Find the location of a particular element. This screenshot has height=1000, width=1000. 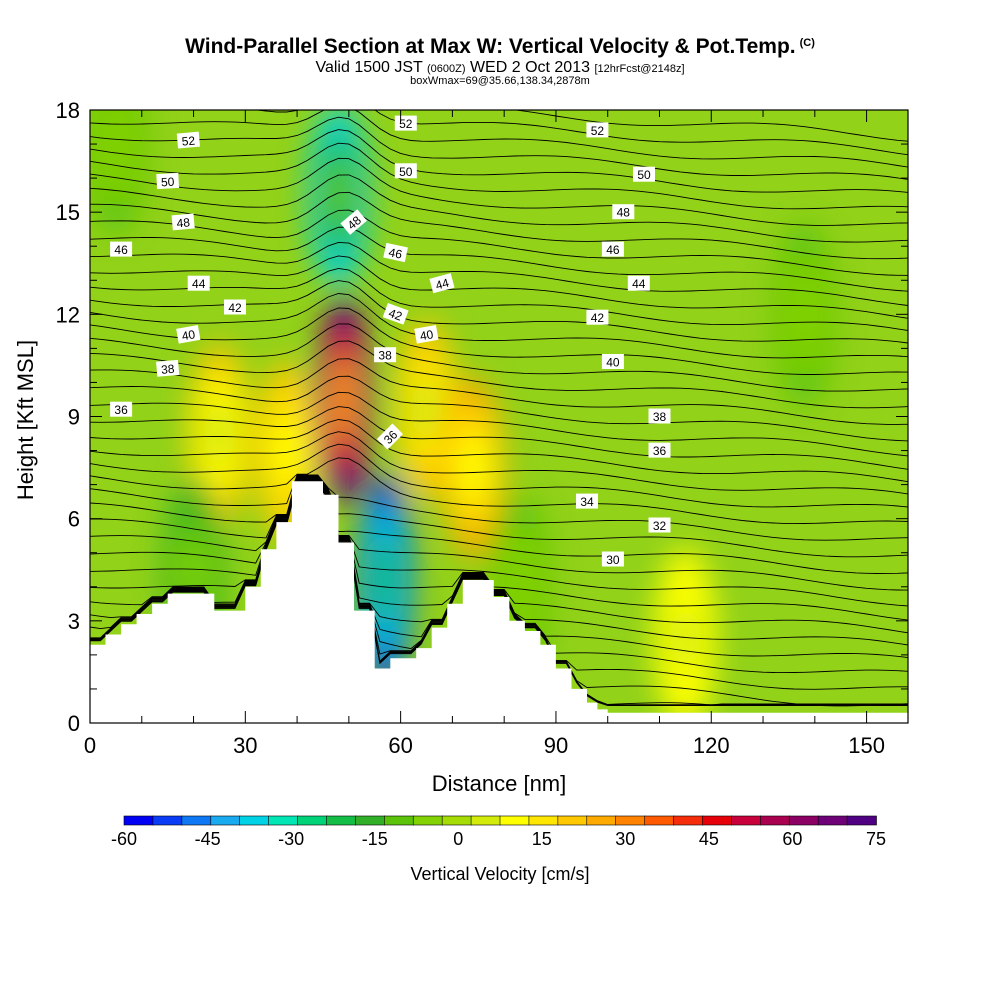

y-tick-label: 6 is located at coordinates (74, 519).